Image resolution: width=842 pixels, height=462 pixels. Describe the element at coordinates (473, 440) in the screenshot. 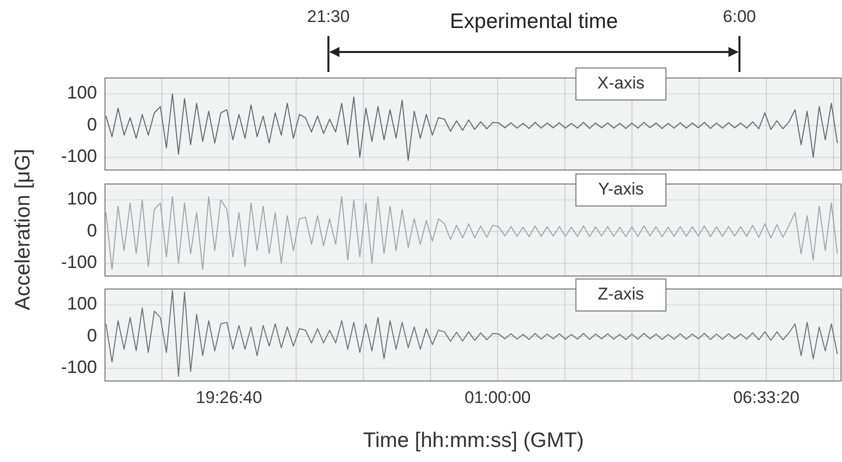

I see `x-axis-title: Time [hh:mm:ss] (GMT)` at that location.